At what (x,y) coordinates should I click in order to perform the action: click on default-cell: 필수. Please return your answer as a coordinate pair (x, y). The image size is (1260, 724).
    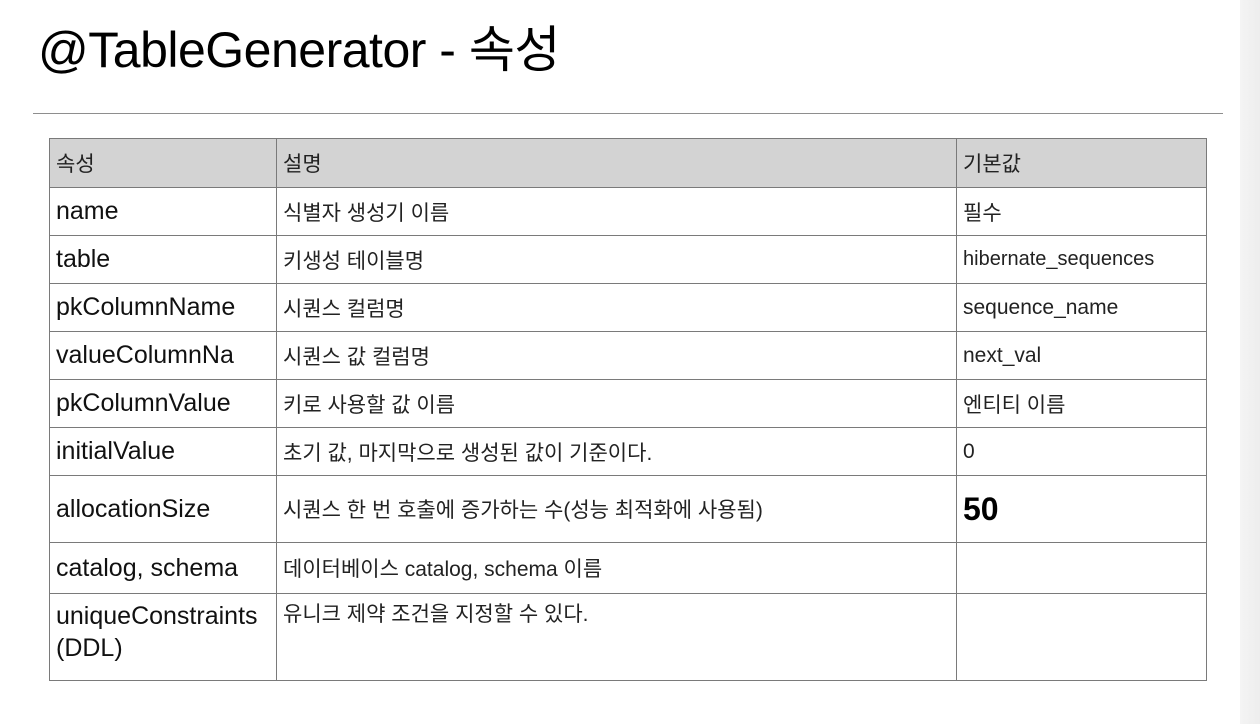
    Looking at the image, I should click on (1081, 211).